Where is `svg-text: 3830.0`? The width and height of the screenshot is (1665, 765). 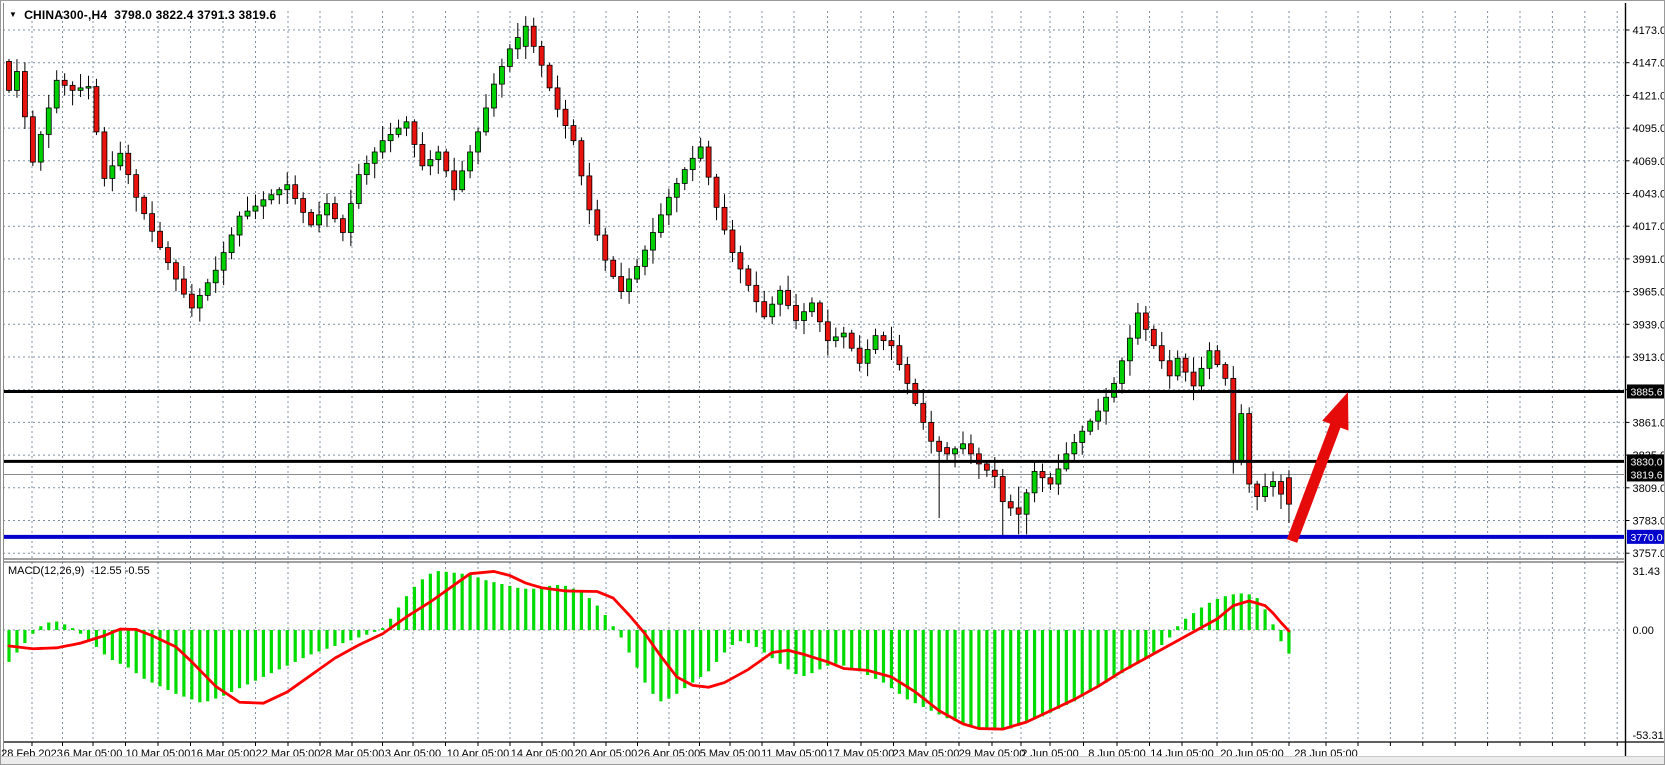
svg-text: 3830.0 is located at coordinates (1647, 462).